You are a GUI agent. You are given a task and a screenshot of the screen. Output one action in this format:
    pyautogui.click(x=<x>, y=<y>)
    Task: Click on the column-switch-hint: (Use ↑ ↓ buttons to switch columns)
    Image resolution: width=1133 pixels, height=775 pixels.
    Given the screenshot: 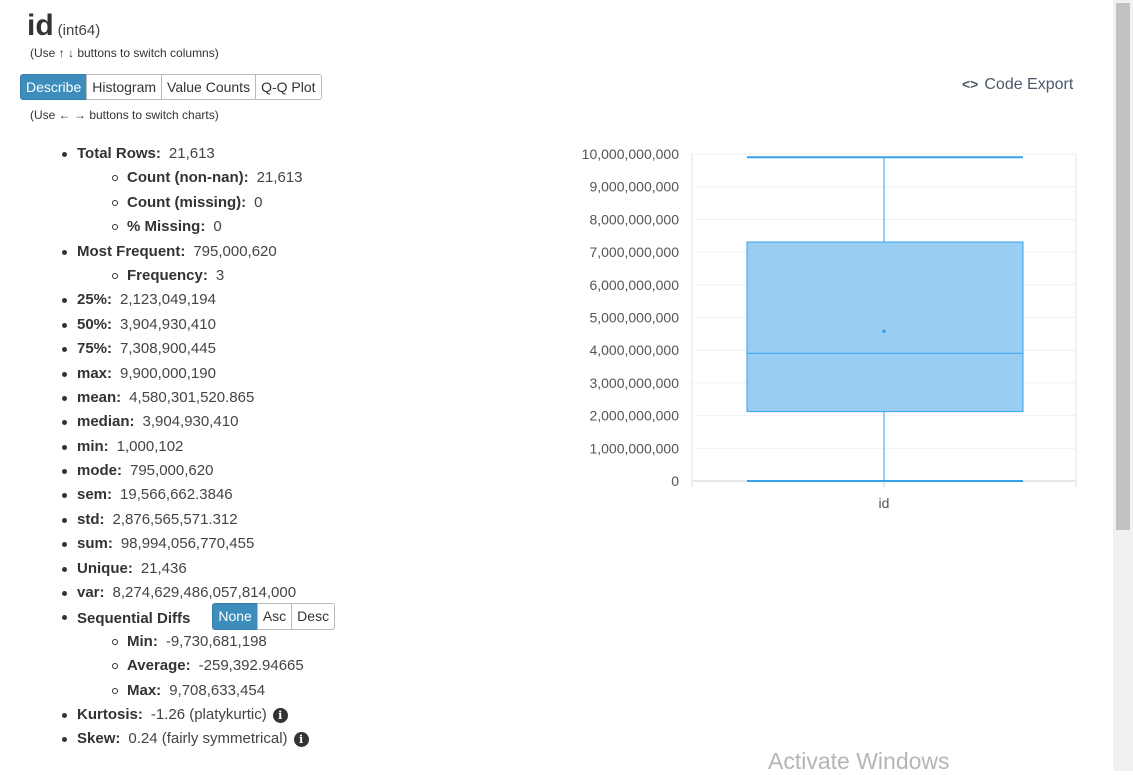 What is the action you would take?
    pyautogui.click(x=124, y=53)
    